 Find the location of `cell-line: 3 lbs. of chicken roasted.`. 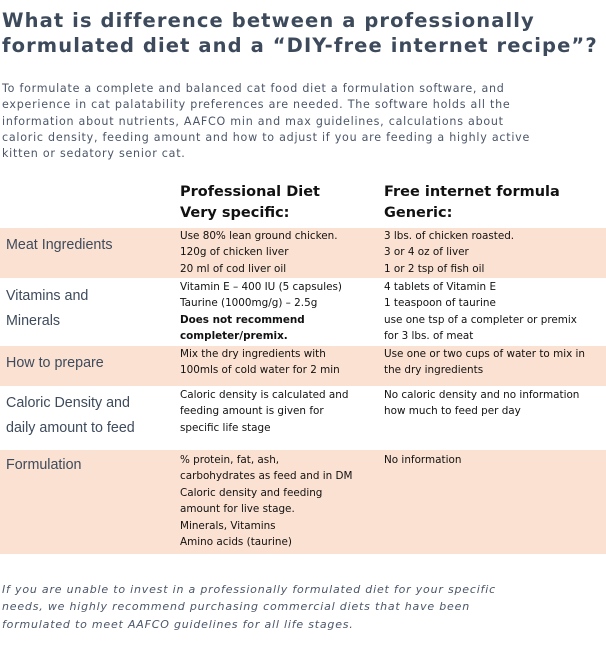

cell-line: 3 lbs. of chicken roasted. is located at coordinates (449, 236).